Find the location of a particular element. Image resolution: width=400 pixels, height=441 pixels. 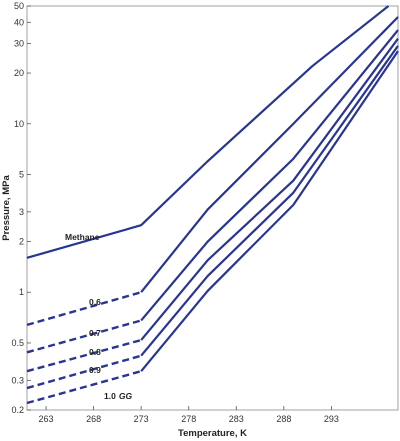

x-tick-label: 288 is located at coordinates (283, 419).